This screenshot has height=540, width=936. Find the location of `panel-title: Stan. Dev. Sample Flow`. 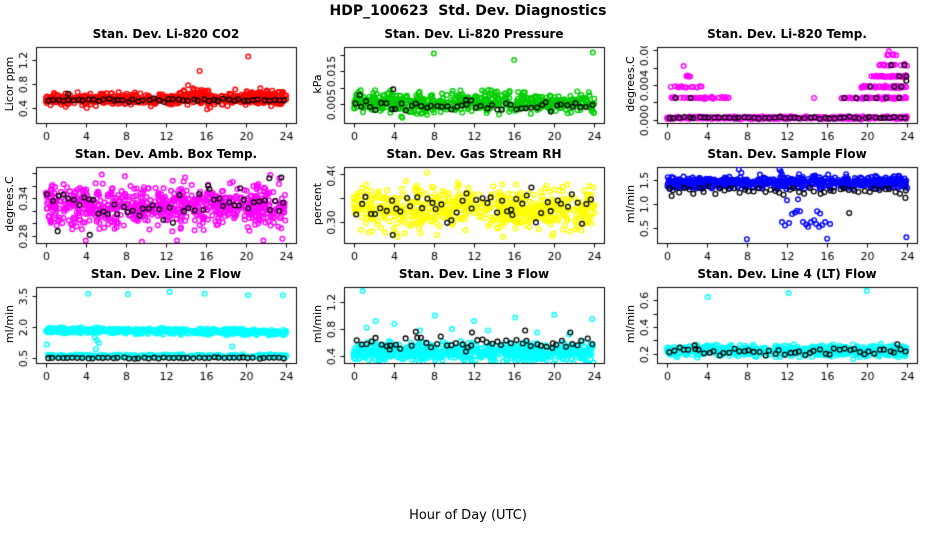

panel-title: Stan. Dev. Sample Flow is located at coordinates (787, 154).